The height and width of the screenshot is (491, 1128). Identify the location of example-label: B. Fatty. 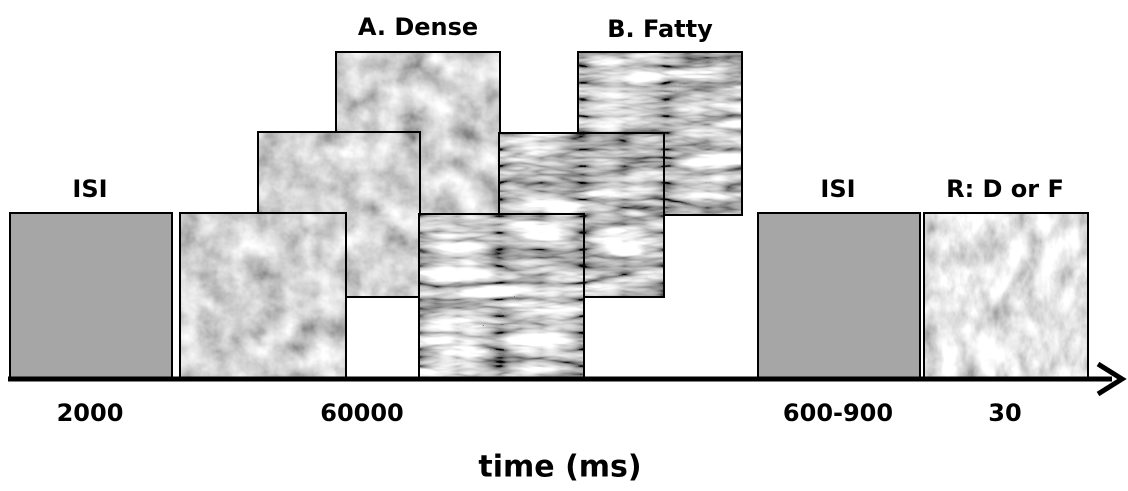
(660, 29).